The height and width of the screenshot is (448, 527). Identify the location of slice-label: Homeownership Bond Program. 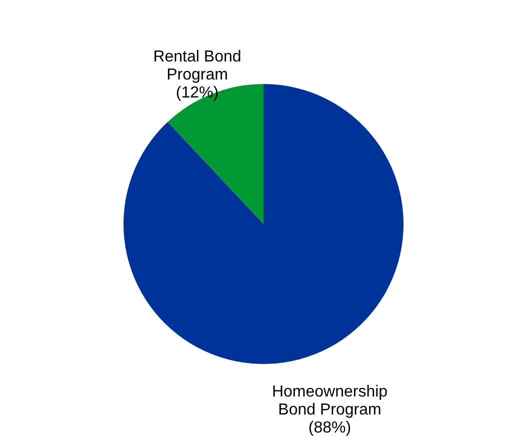
(330, 400).